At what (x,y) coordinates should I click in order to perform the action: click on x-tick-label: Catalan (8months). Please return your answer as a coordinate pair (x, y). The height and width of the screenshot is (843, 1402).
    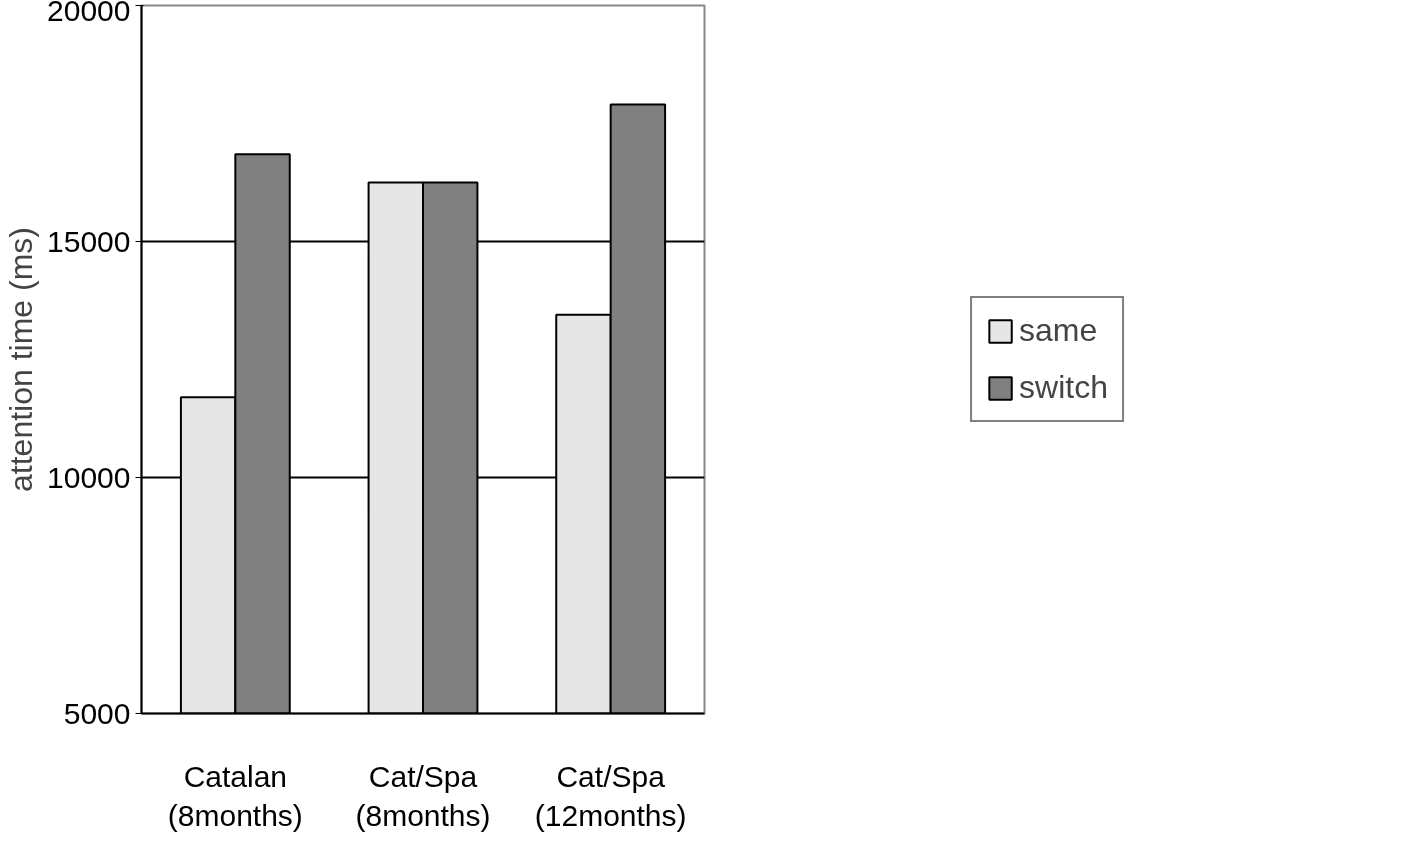
    Looking at the image, I should click on (235, 796).